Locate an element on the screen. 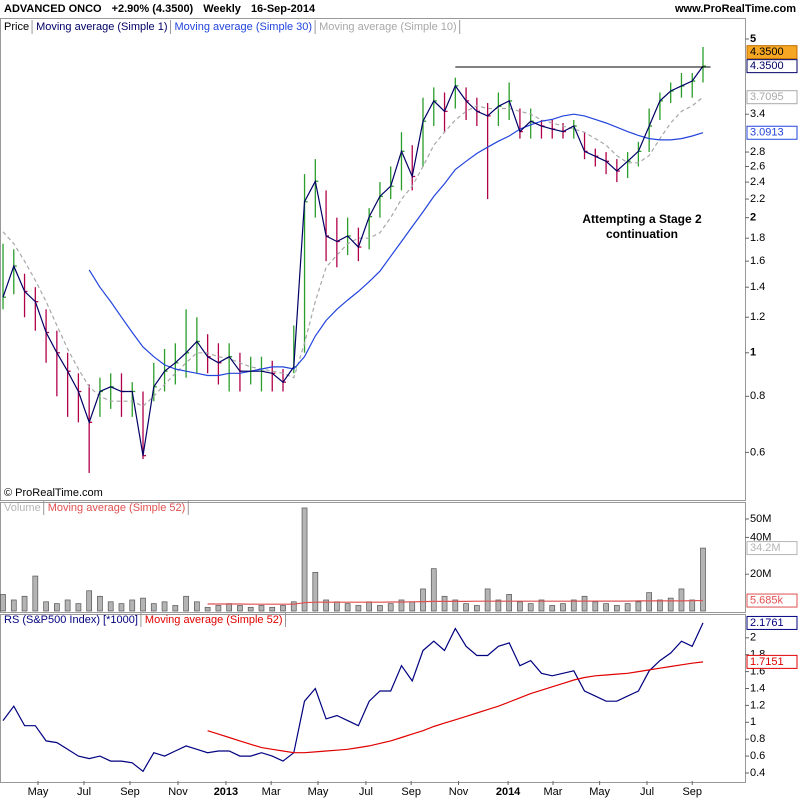 The height and width of the screenshot is (800, 800). x-tick-label: Nov is located at coordinates (178, 792).